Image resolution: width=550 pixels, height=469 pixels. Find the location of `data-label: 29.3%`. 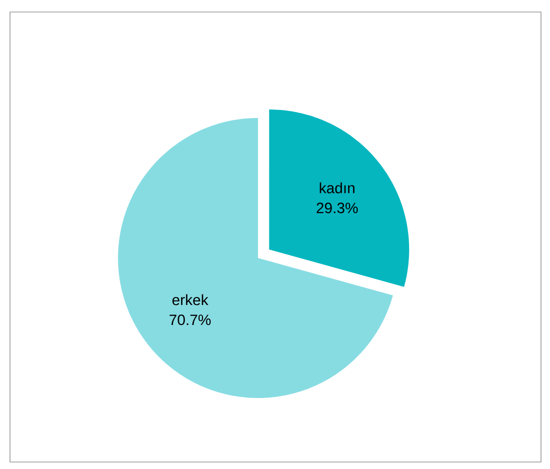

data-label: 29.3% is located at coordinates (337, 208).